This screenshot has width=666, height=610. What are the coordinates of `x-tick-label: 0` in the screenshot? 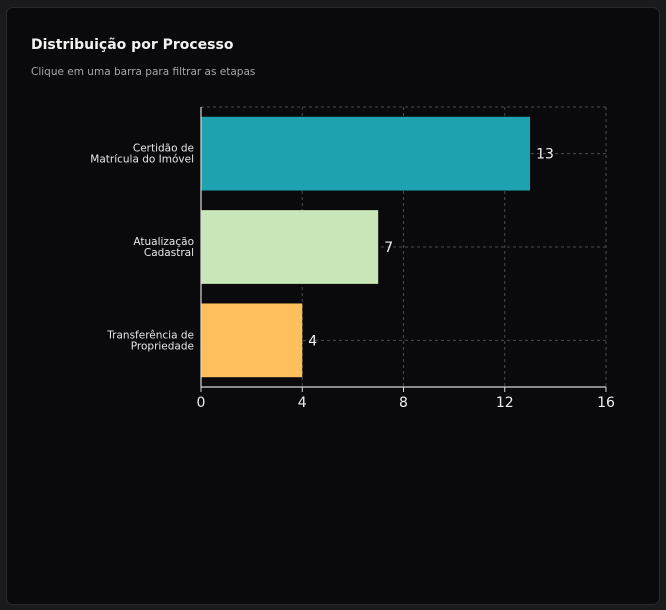 It's located at (201, 403).